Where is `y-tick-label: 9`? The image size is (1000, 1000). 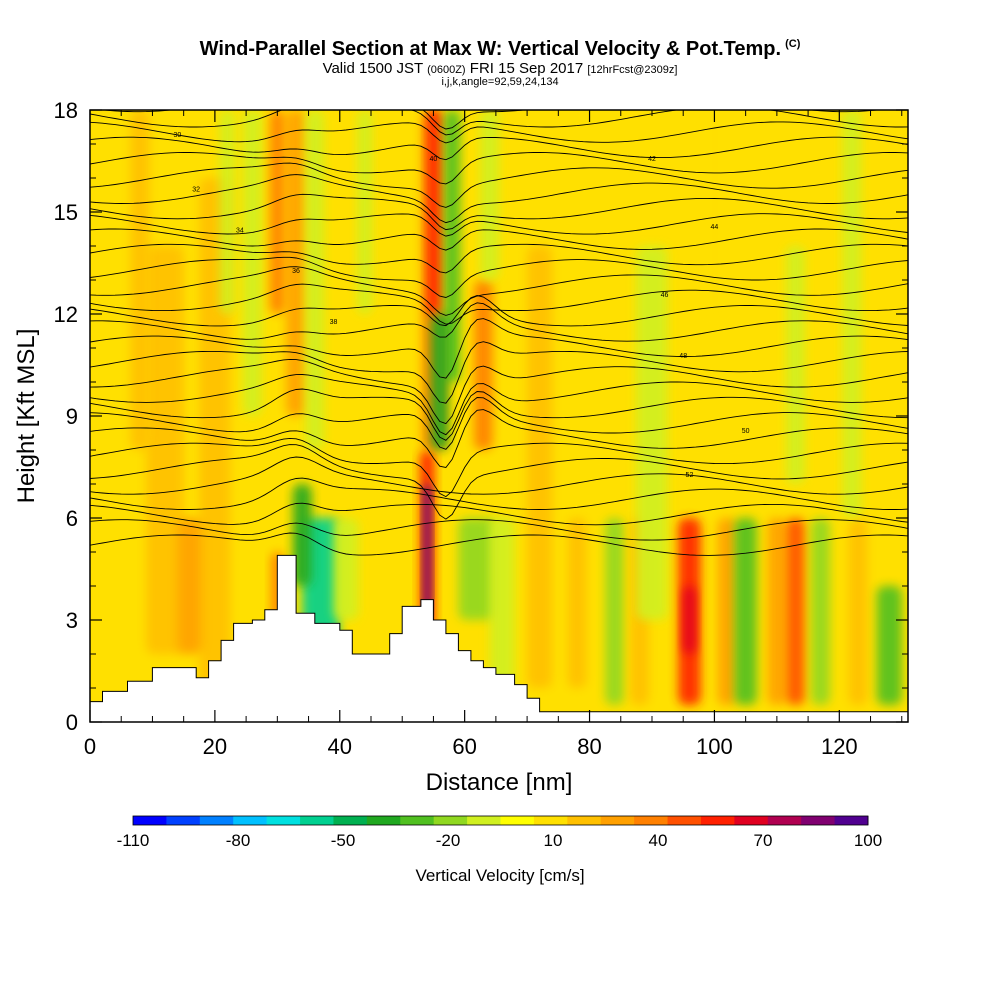 y-tick-label: 9 is located at coordinates (72, 416).